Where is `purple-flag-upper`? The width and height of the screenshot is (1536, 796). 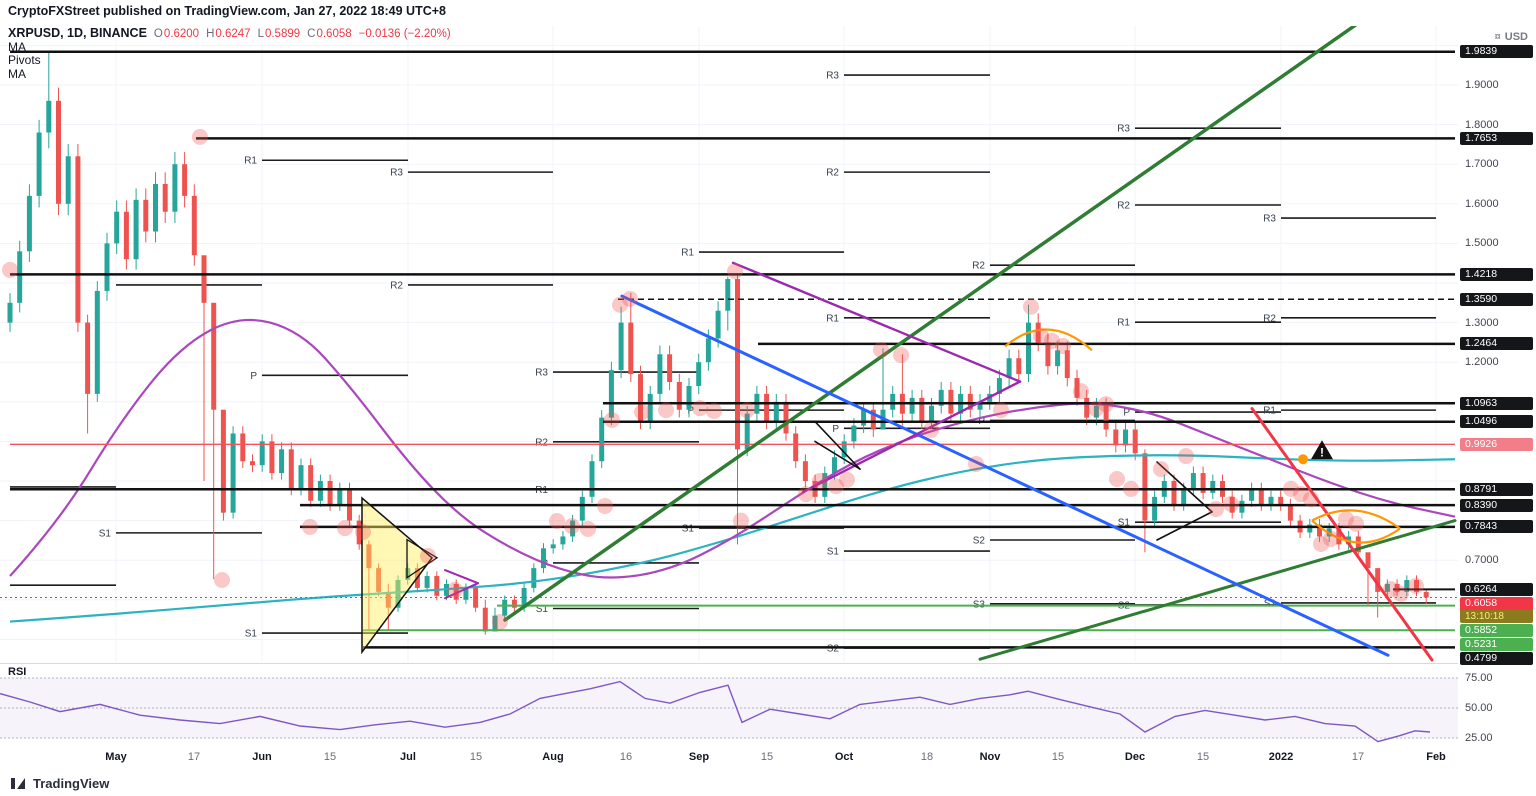 purple-flag-upper is located at coordinates (461, 577).